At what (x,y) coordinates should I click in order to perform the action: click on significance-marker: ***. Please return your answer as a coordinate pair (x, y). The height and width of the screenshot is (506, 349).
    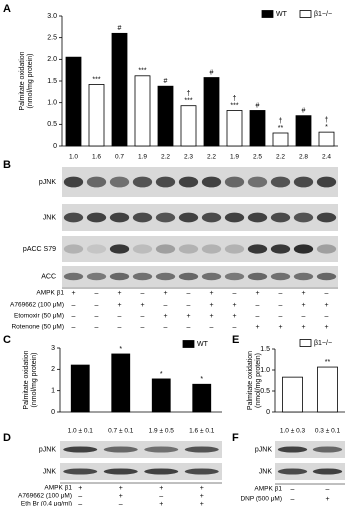
    Looking at the image, I should click on (96, 79).